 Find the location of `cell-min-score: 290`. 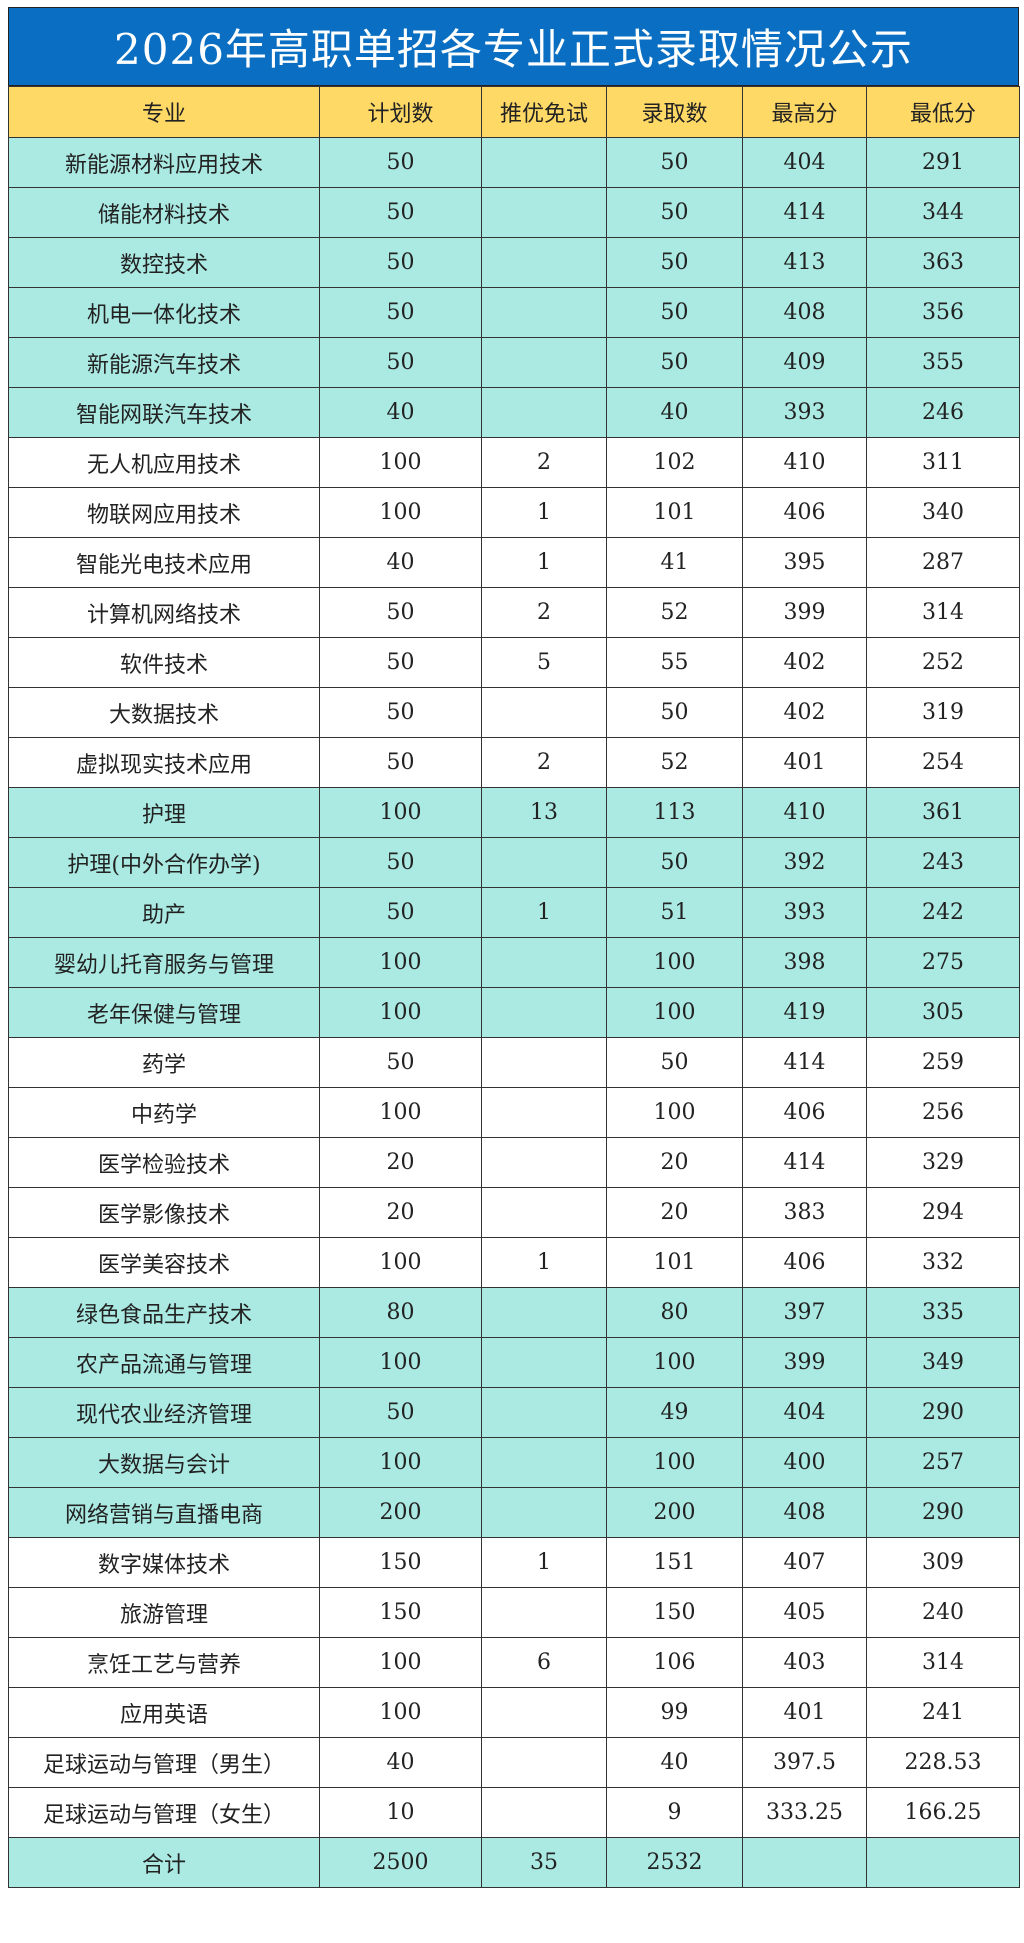

cell-min-score: 290 is located at coordinates (943, 1412).